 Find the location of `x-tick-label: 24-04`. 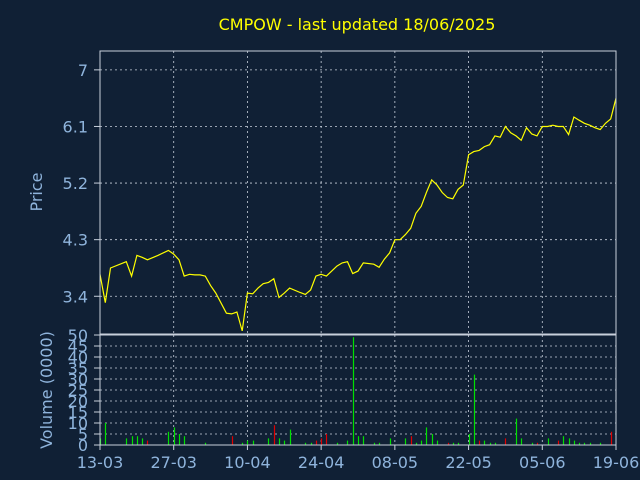

x-tick-label: 24-04 is located at coordinates (321, 462).